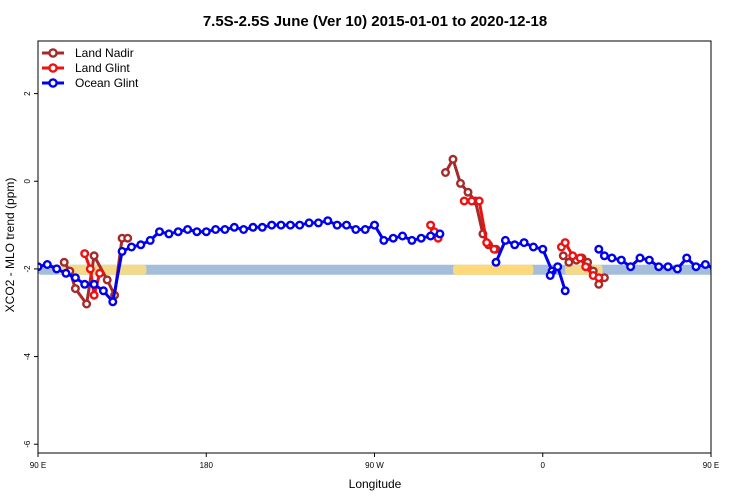  What do you see at coordinates (107, 83) in the screenshot?
I see `legend-label: Ocean Glint` at bounding box center [107, 83].